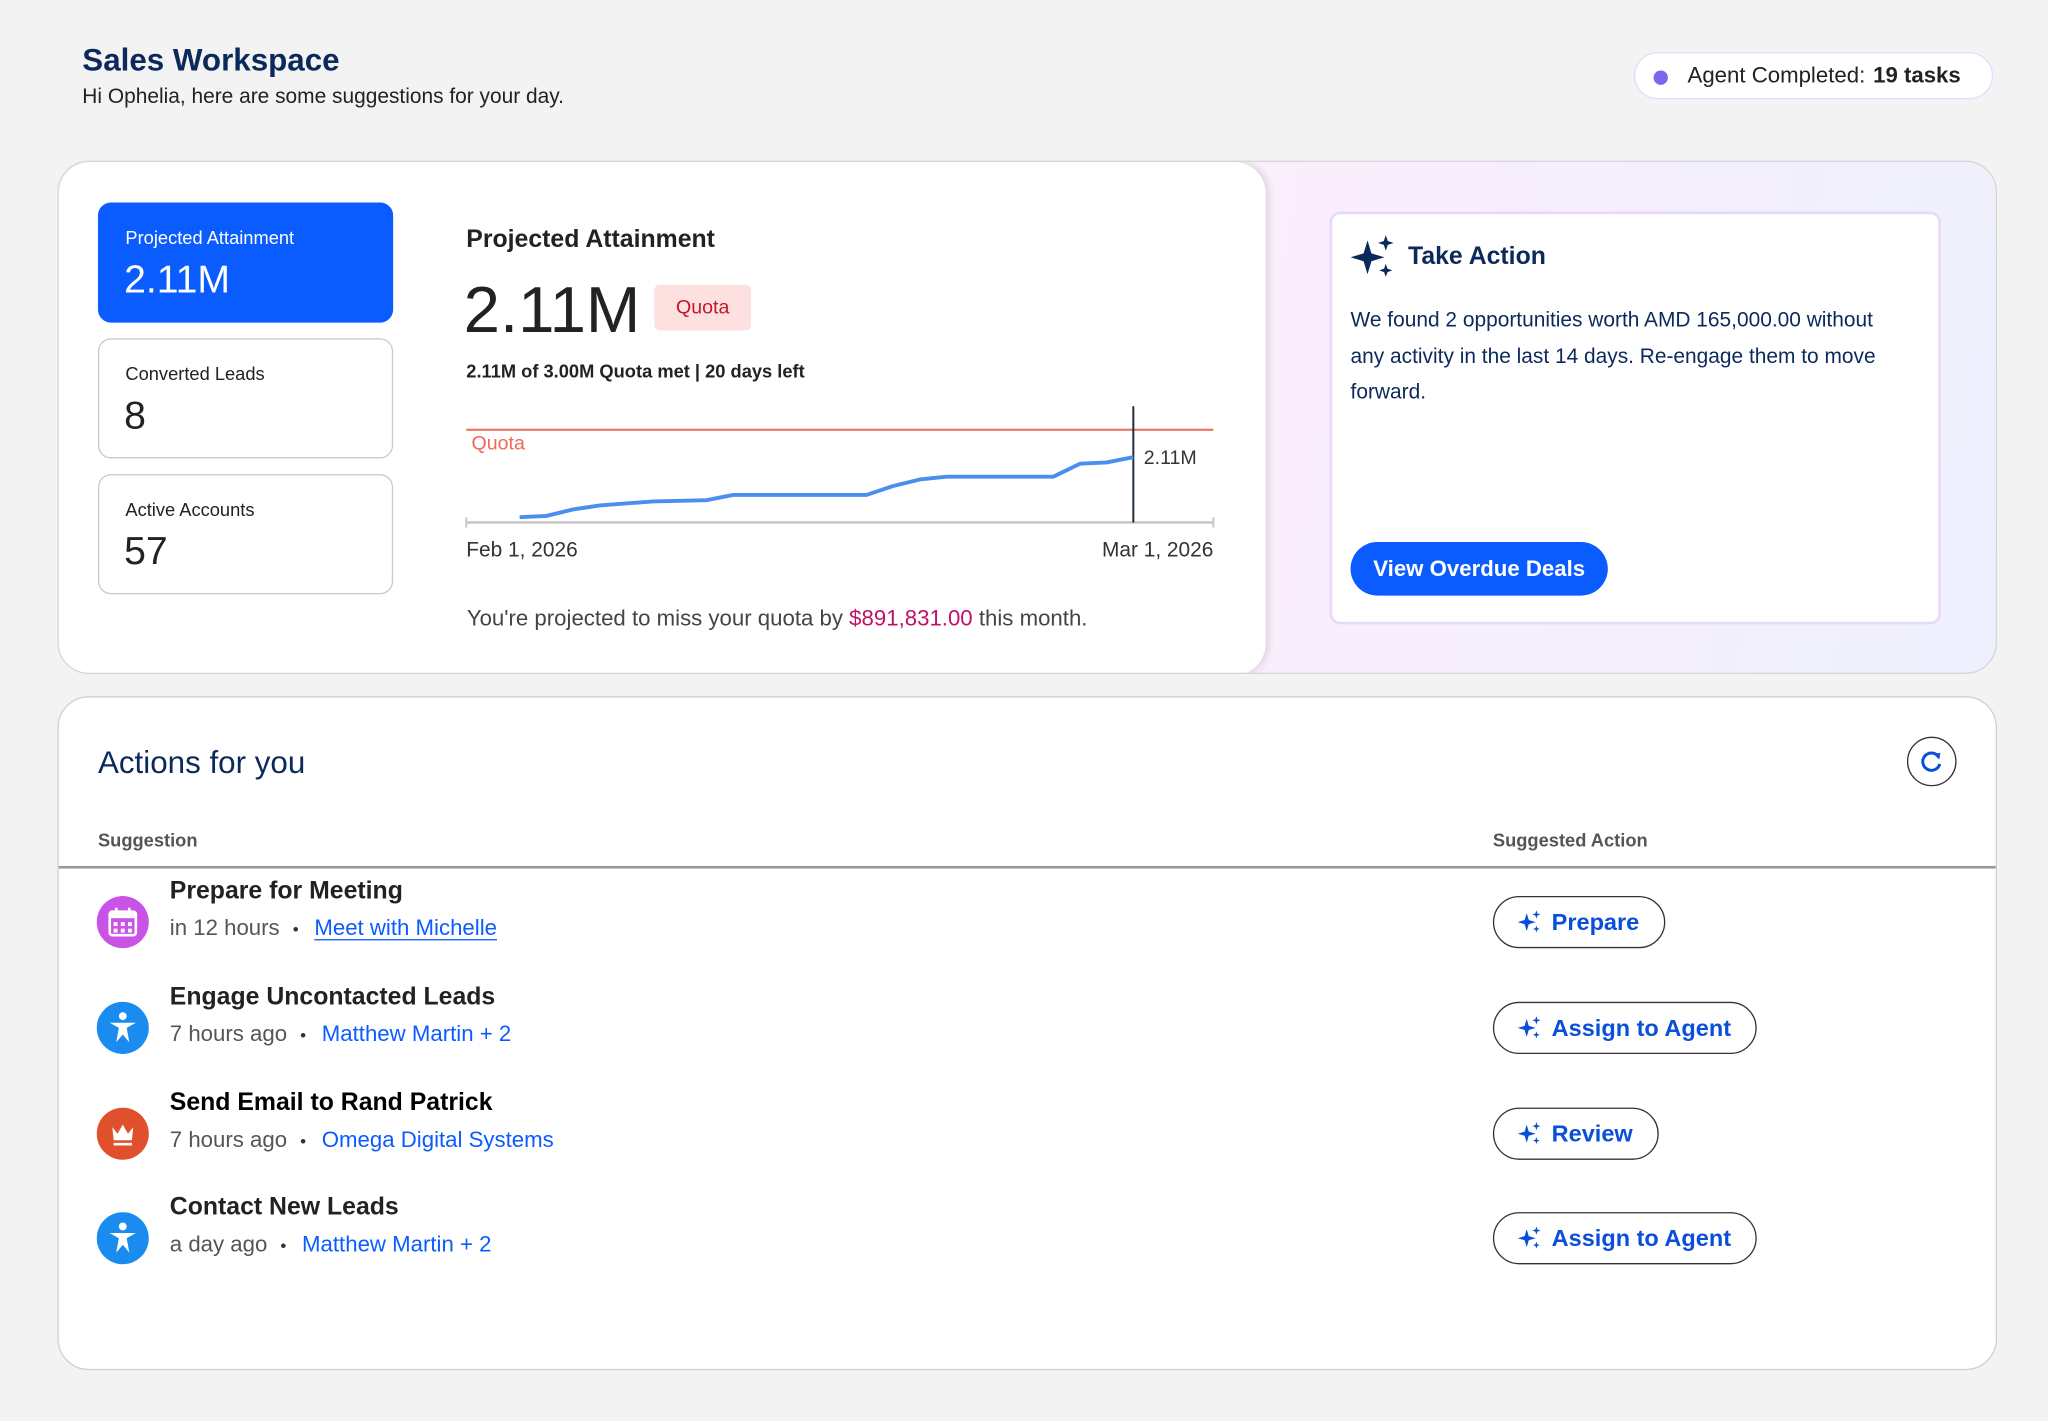  I want to click on metric-label: Active Accounts, so click(190, 509).